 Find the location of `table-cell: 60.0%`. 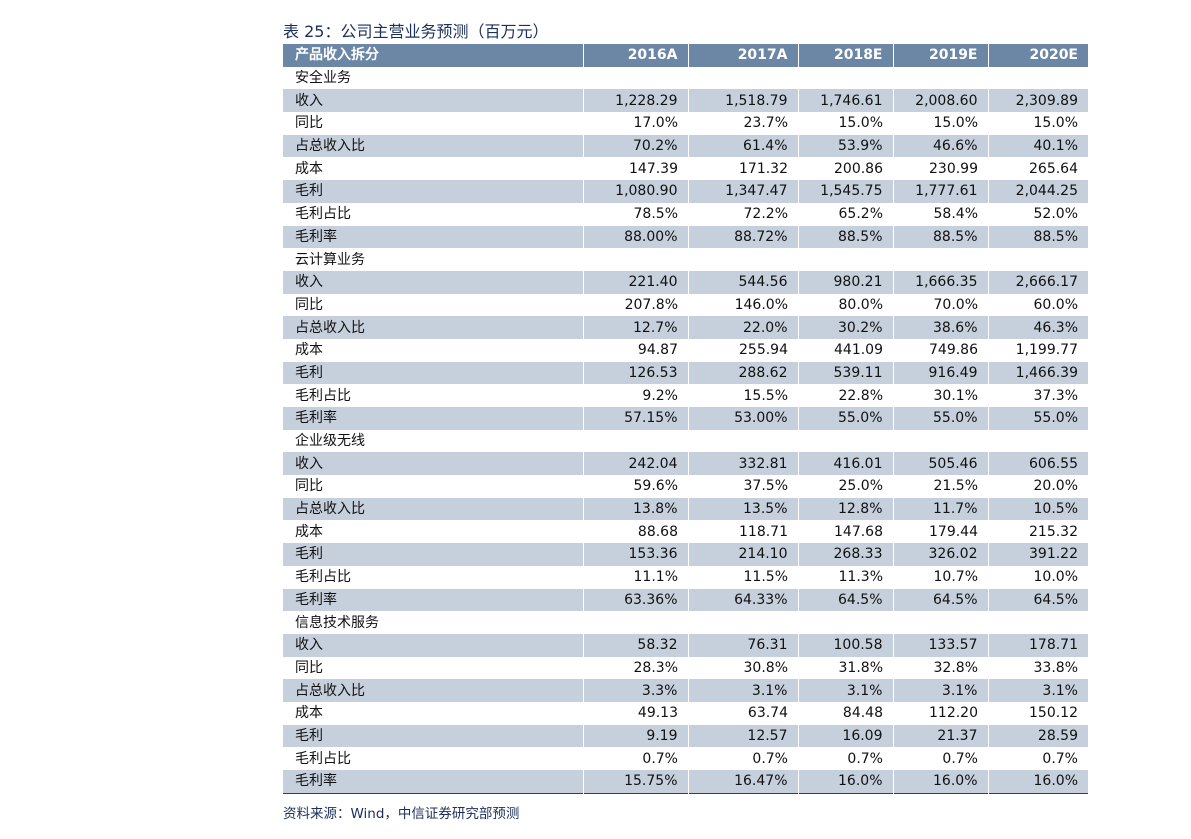

table-cell: 60.0% is located at coordinates (1055, 304).